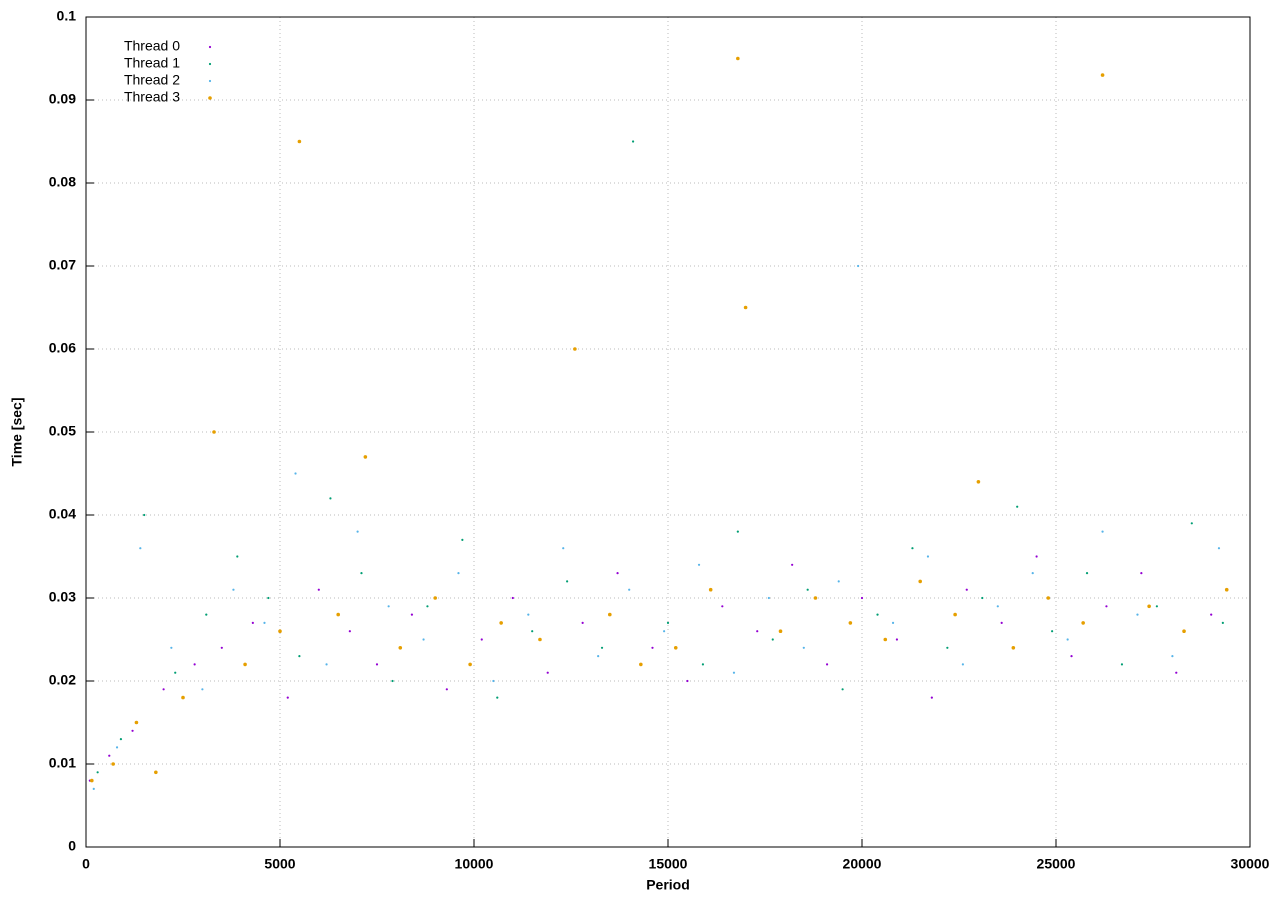  I want to click on y-tick-label: 0.02, so click(62, 680).